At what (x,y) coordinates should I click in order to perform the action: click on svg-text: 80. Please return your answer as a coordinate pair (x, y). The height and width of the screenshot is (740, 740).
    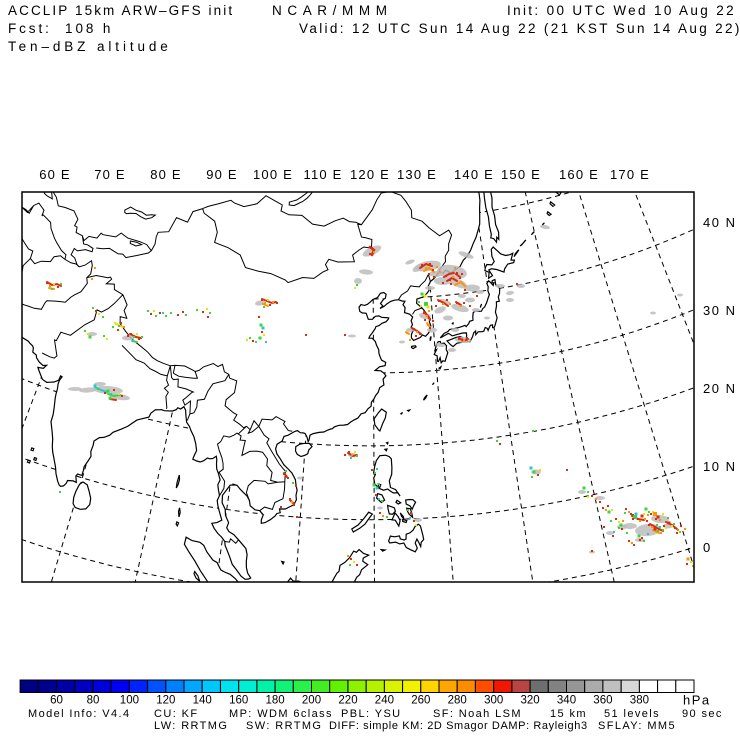
    Looking at the image, I should click on (93, 701).